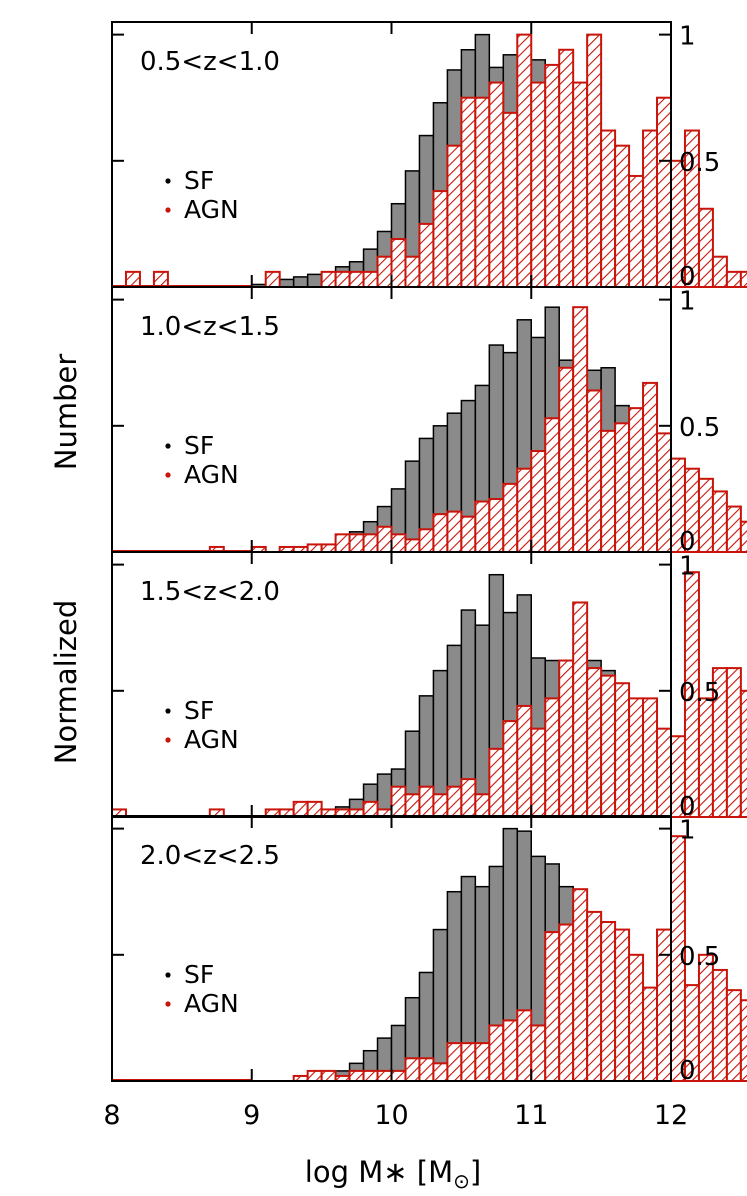 The image size is (747, 1196). I want to click on y-axis-label-number: Number, so click(66, 412).